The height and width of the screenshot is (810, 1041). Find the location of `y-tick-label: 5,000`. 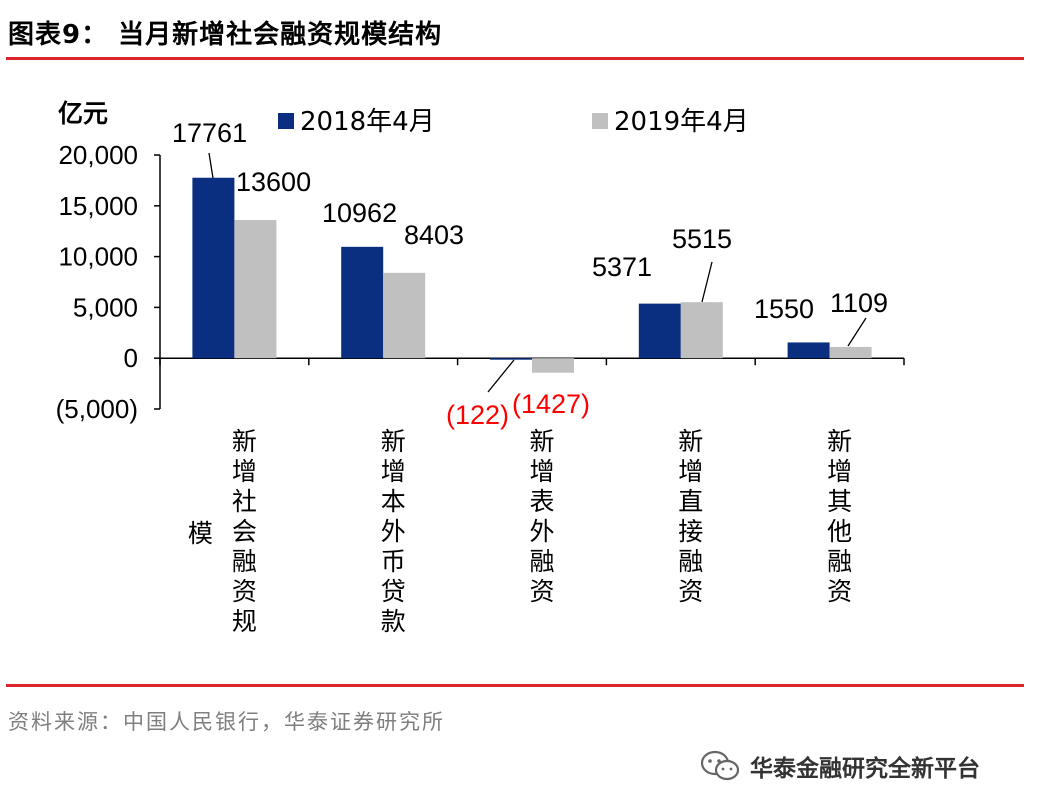

y-tick-label: 5,000 is located at coordinates (105, 307).